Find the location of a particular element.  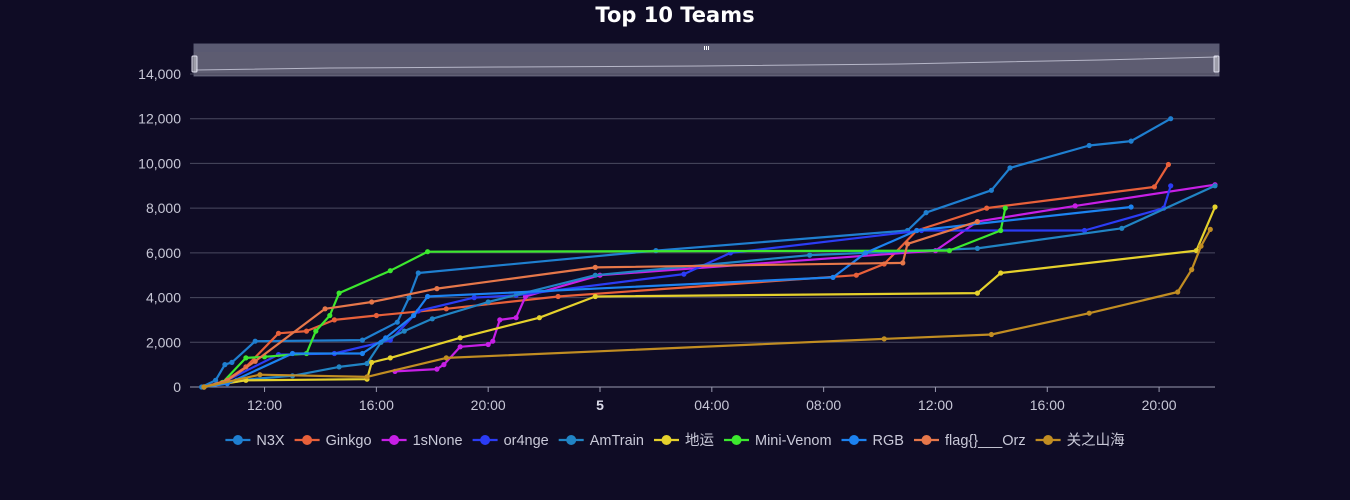

legend-item: flag{}___Orz is located at coordinates (970, 441).